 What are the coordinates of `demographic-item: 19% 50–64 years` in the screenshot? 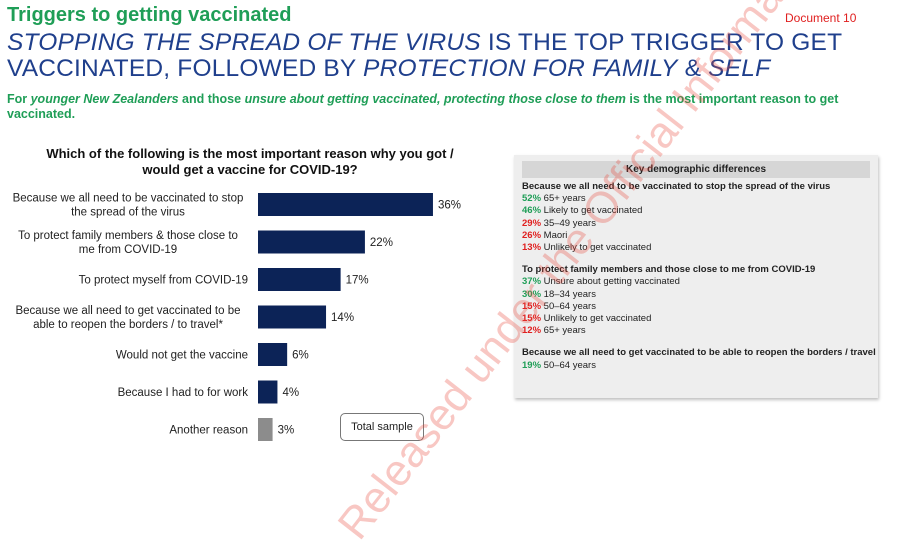 It's located at (700, 366).